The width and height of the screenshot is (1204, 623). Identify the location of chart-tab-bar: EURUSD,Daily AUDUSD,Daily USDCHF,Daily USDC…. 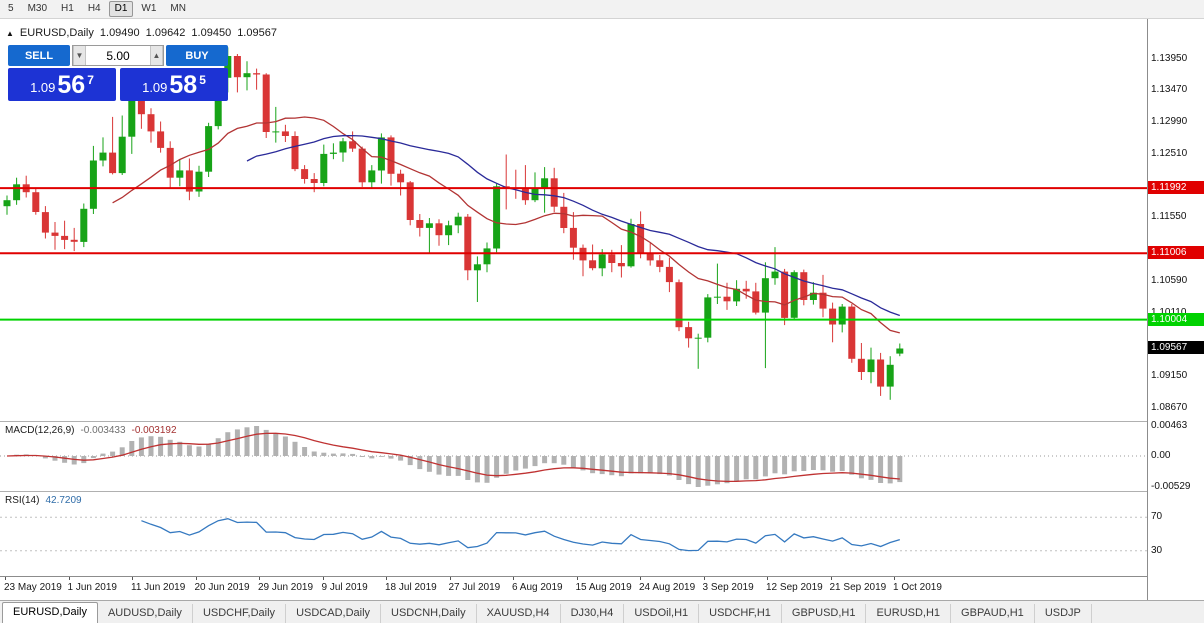
(602, 611).